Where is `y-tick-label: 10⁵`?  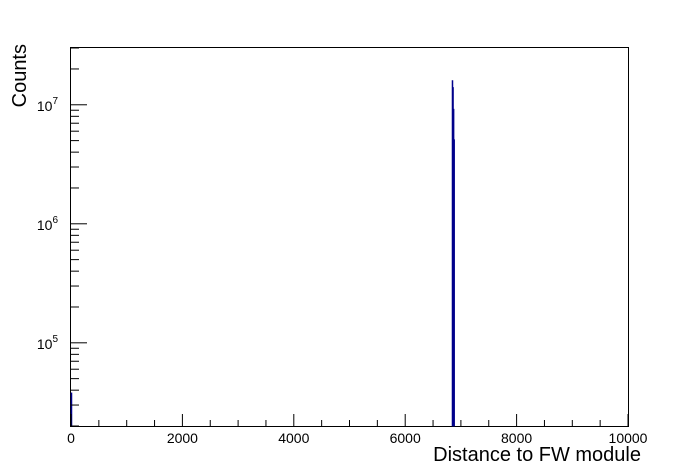 y-tick-label: 10⁵ is located at coordinates (48, 343).